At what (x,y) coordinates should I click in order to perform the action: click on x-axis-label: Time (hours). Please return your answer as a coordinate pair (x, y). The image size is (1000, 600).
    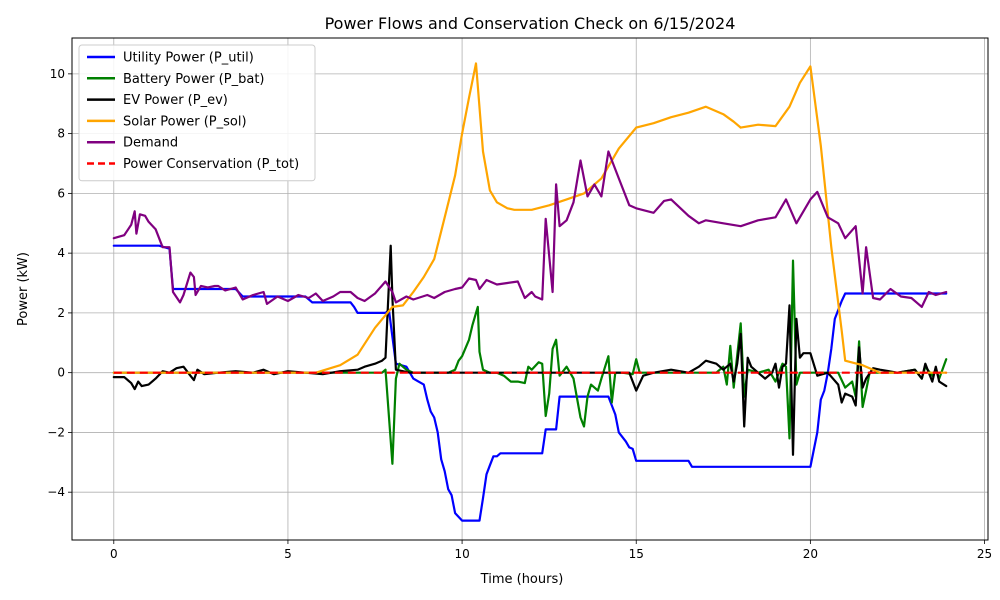
    Looking at the image, I should click on (522, 579).